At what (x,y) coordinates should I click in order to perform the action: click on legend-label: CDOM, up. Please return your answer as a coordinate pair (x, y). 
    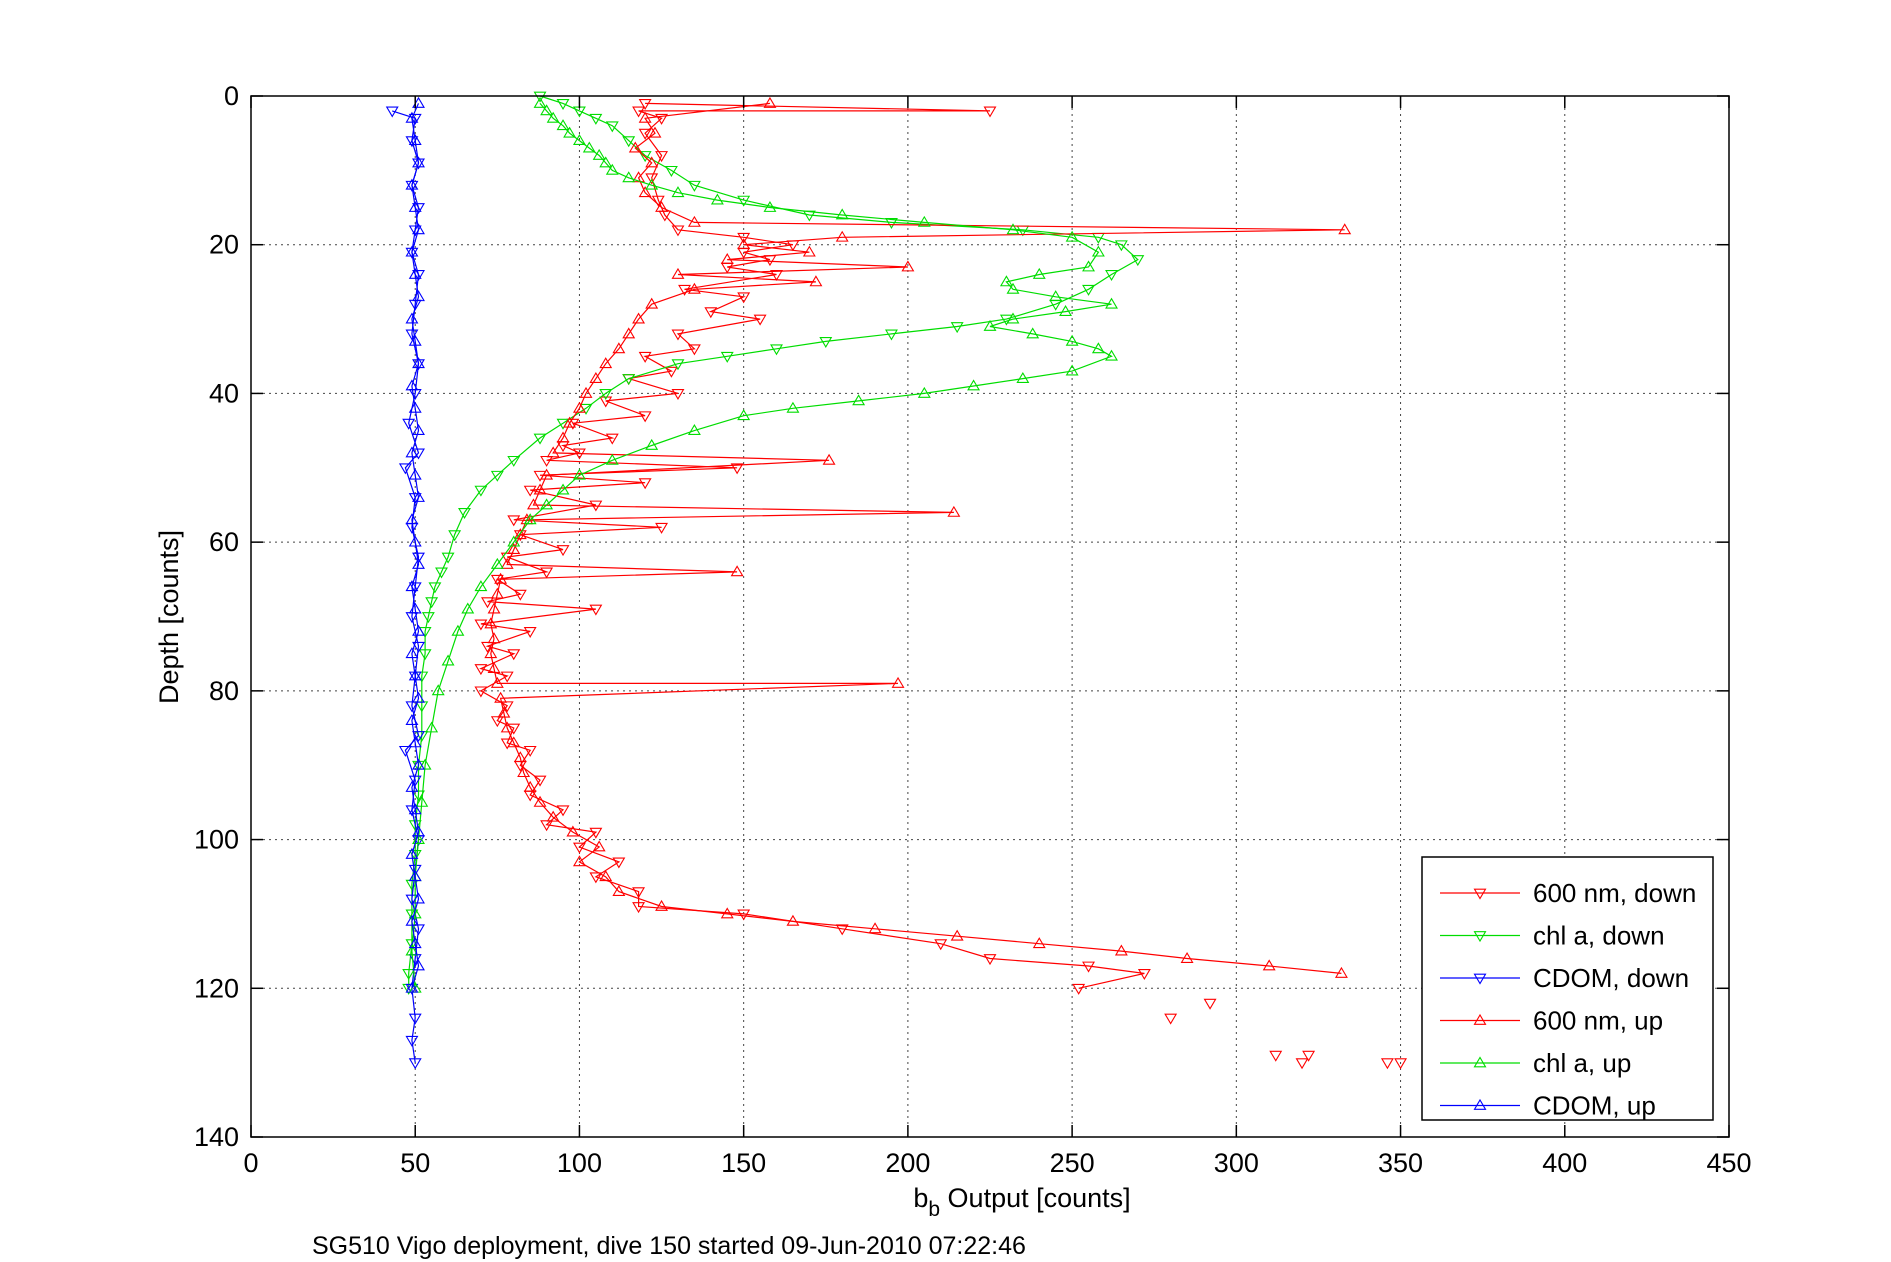
    Looking at the image, I should click on (1594, 1106).